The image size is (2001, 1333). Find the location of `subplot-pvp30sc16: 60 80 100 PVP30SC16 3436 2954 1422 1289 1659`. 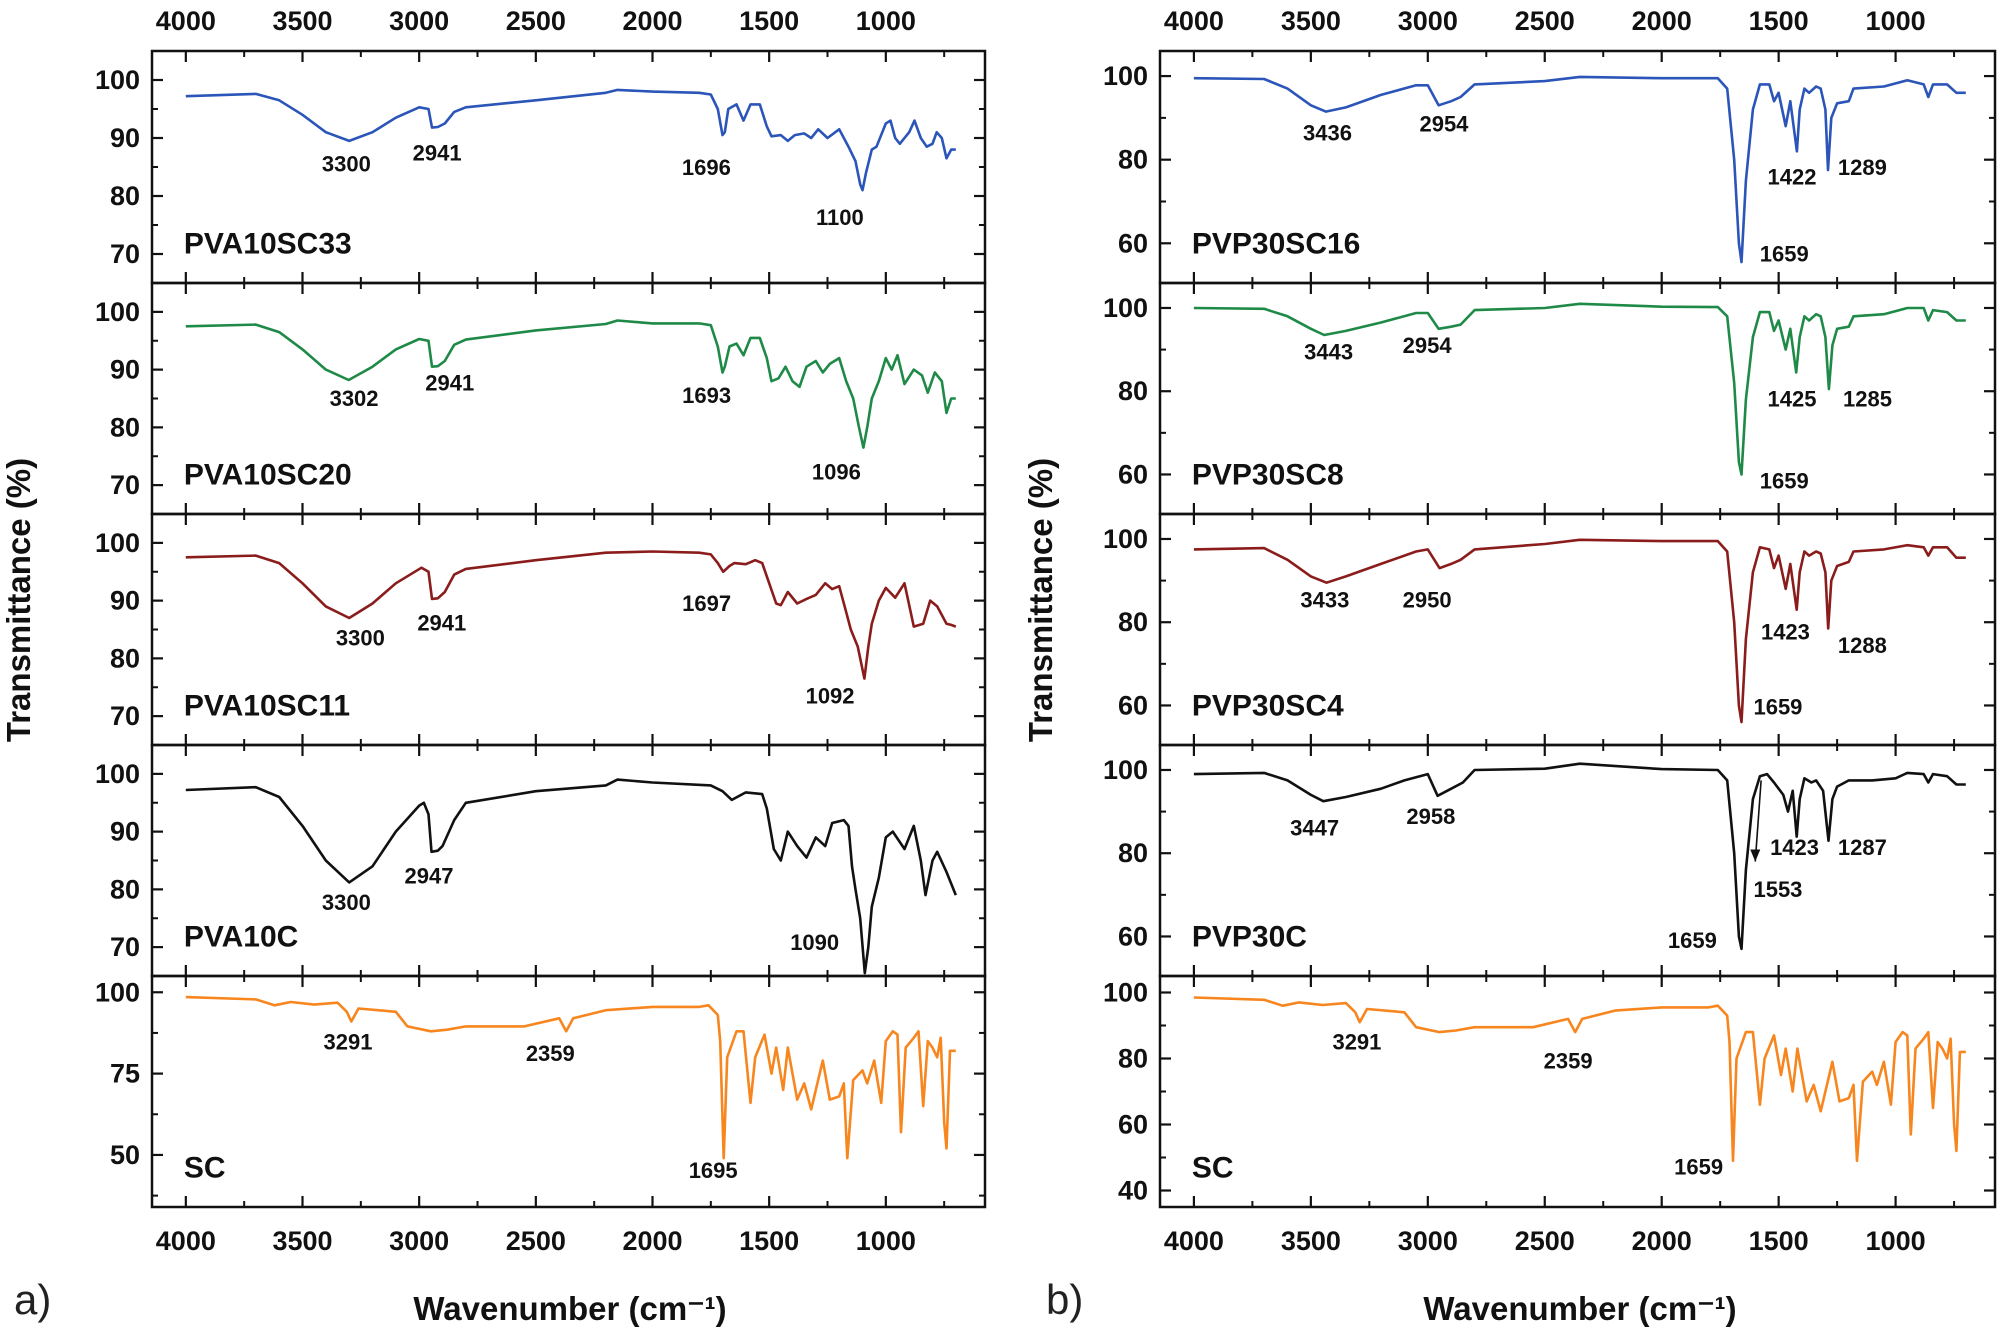

subplot-pvp30sc16: 60 80 100 PVP30SC16 3436 2954 1422 1289 1659 is located at coordinates (1550, 167).